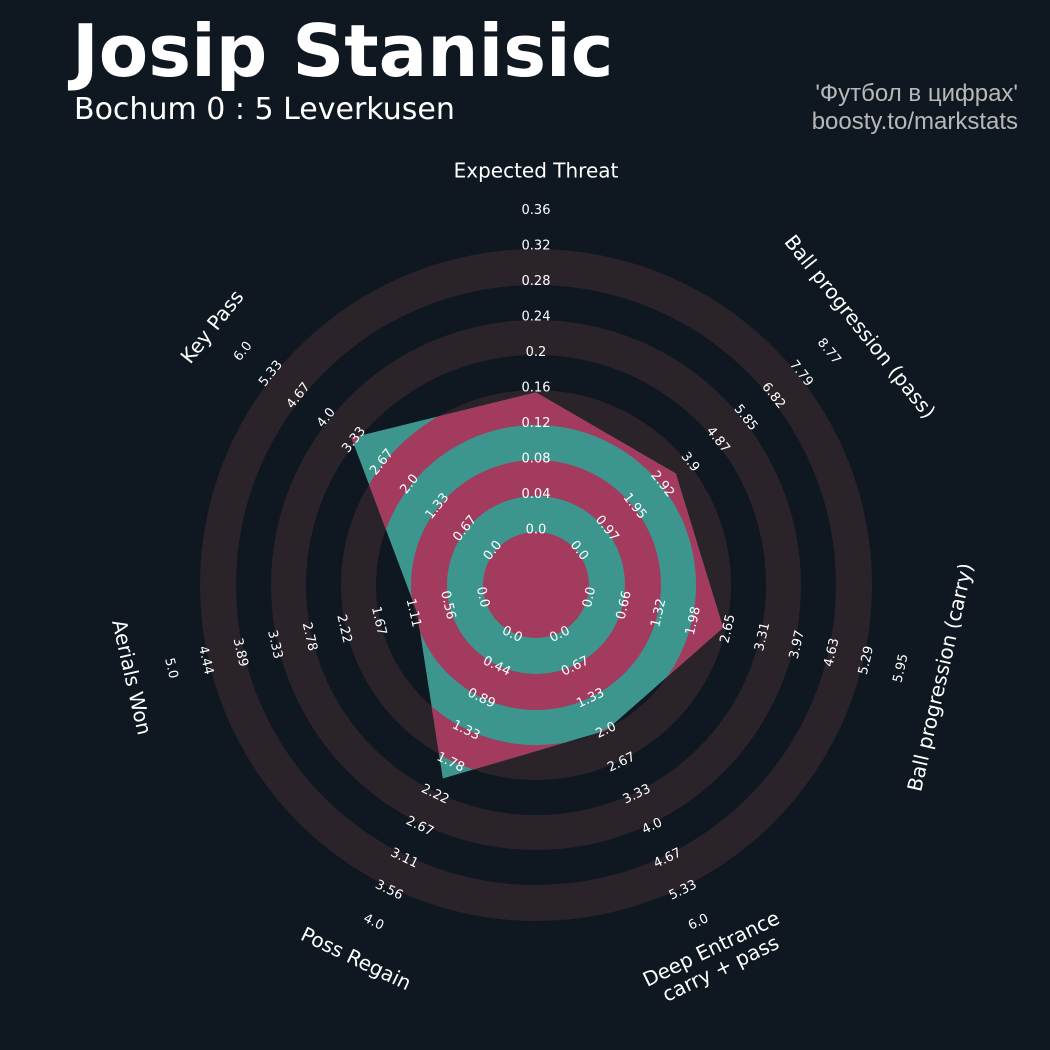  I want to click on tick-label: 0.32, so click(536, 246).